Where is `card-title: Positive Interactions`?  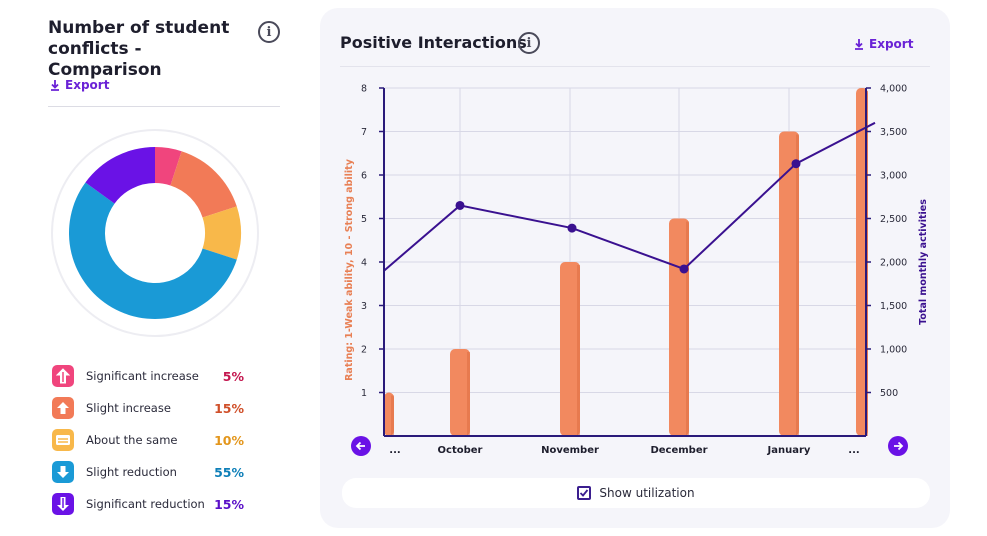
card-title: Positive Interactions is located at coordinates (433, 42).